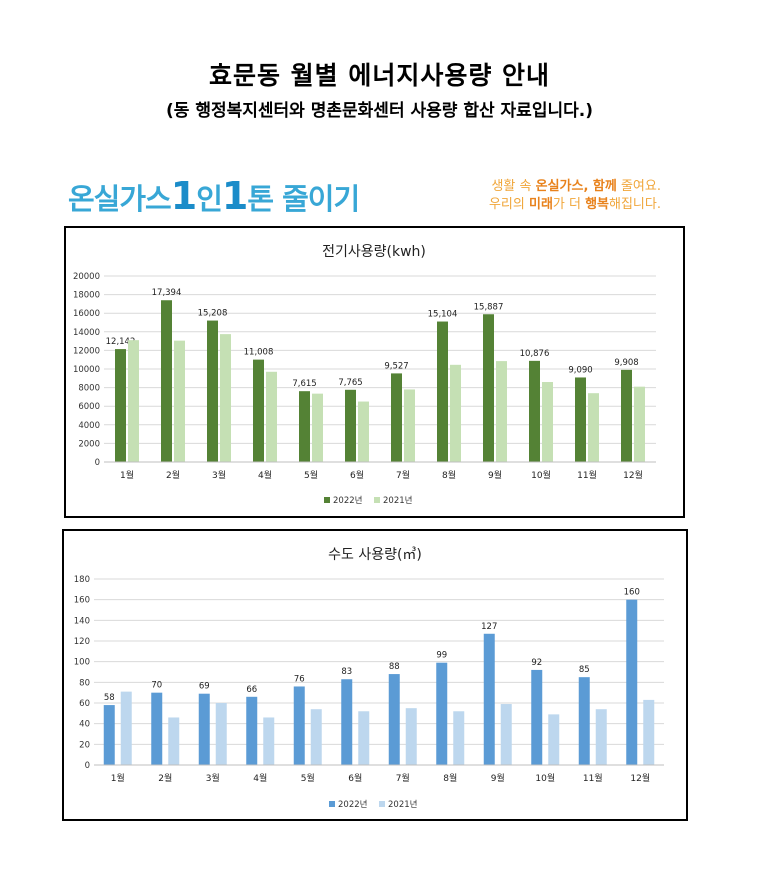  Describe the element at coordinates (84, 683) in the screenshot. I see `y-tick-label: 80` at that location.